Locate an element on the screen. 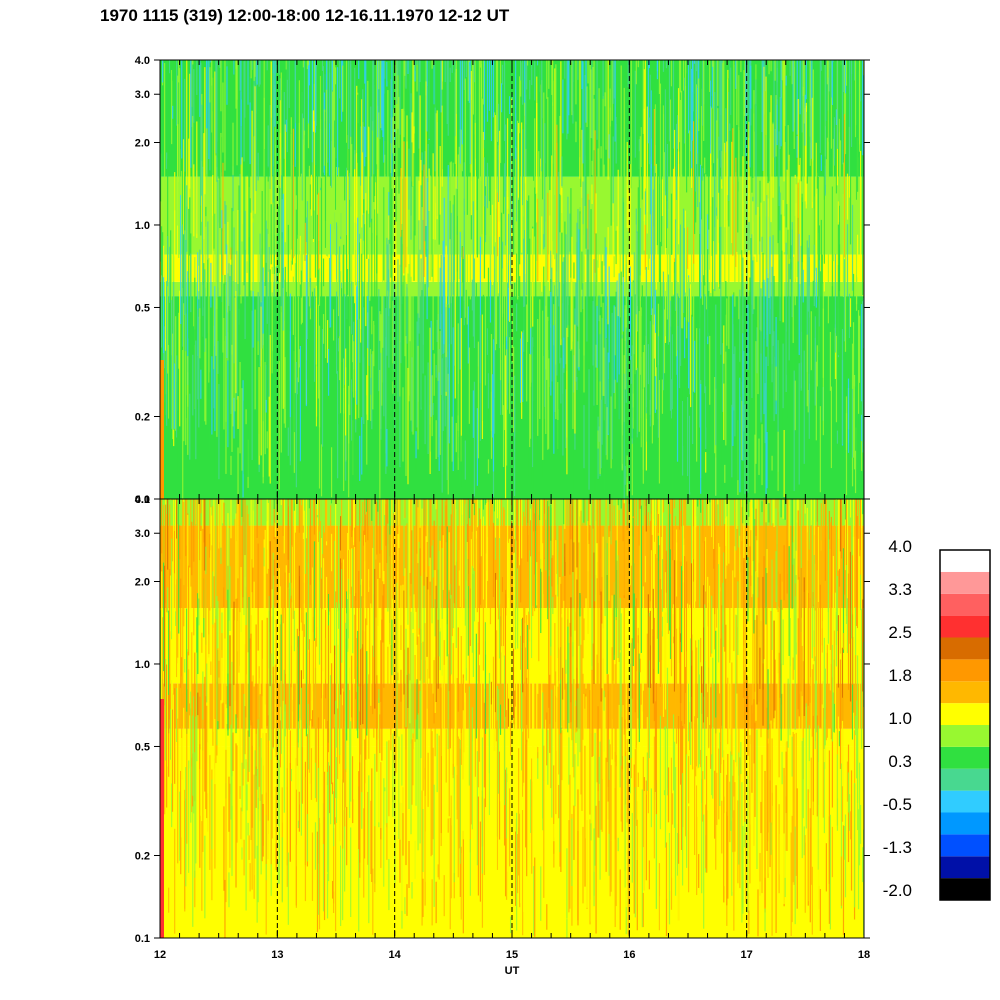 This screenshot has width=1000, height=1000. colorbar-frame is located at coordinates (965, 725).